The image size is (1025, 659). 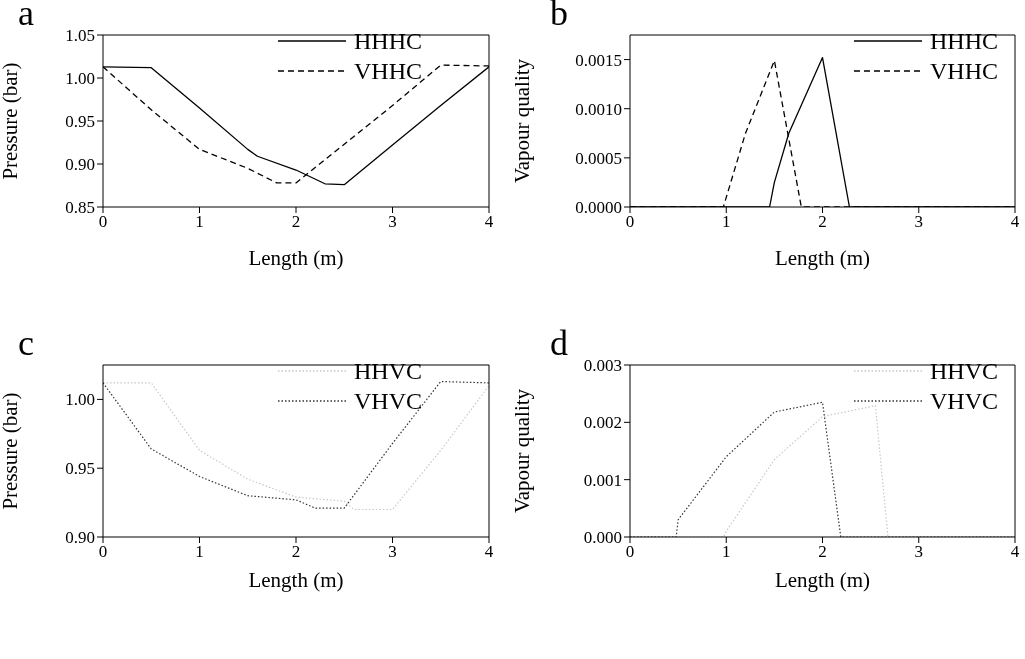 I want to click on chart-title: a, so click(x=26, y=17).